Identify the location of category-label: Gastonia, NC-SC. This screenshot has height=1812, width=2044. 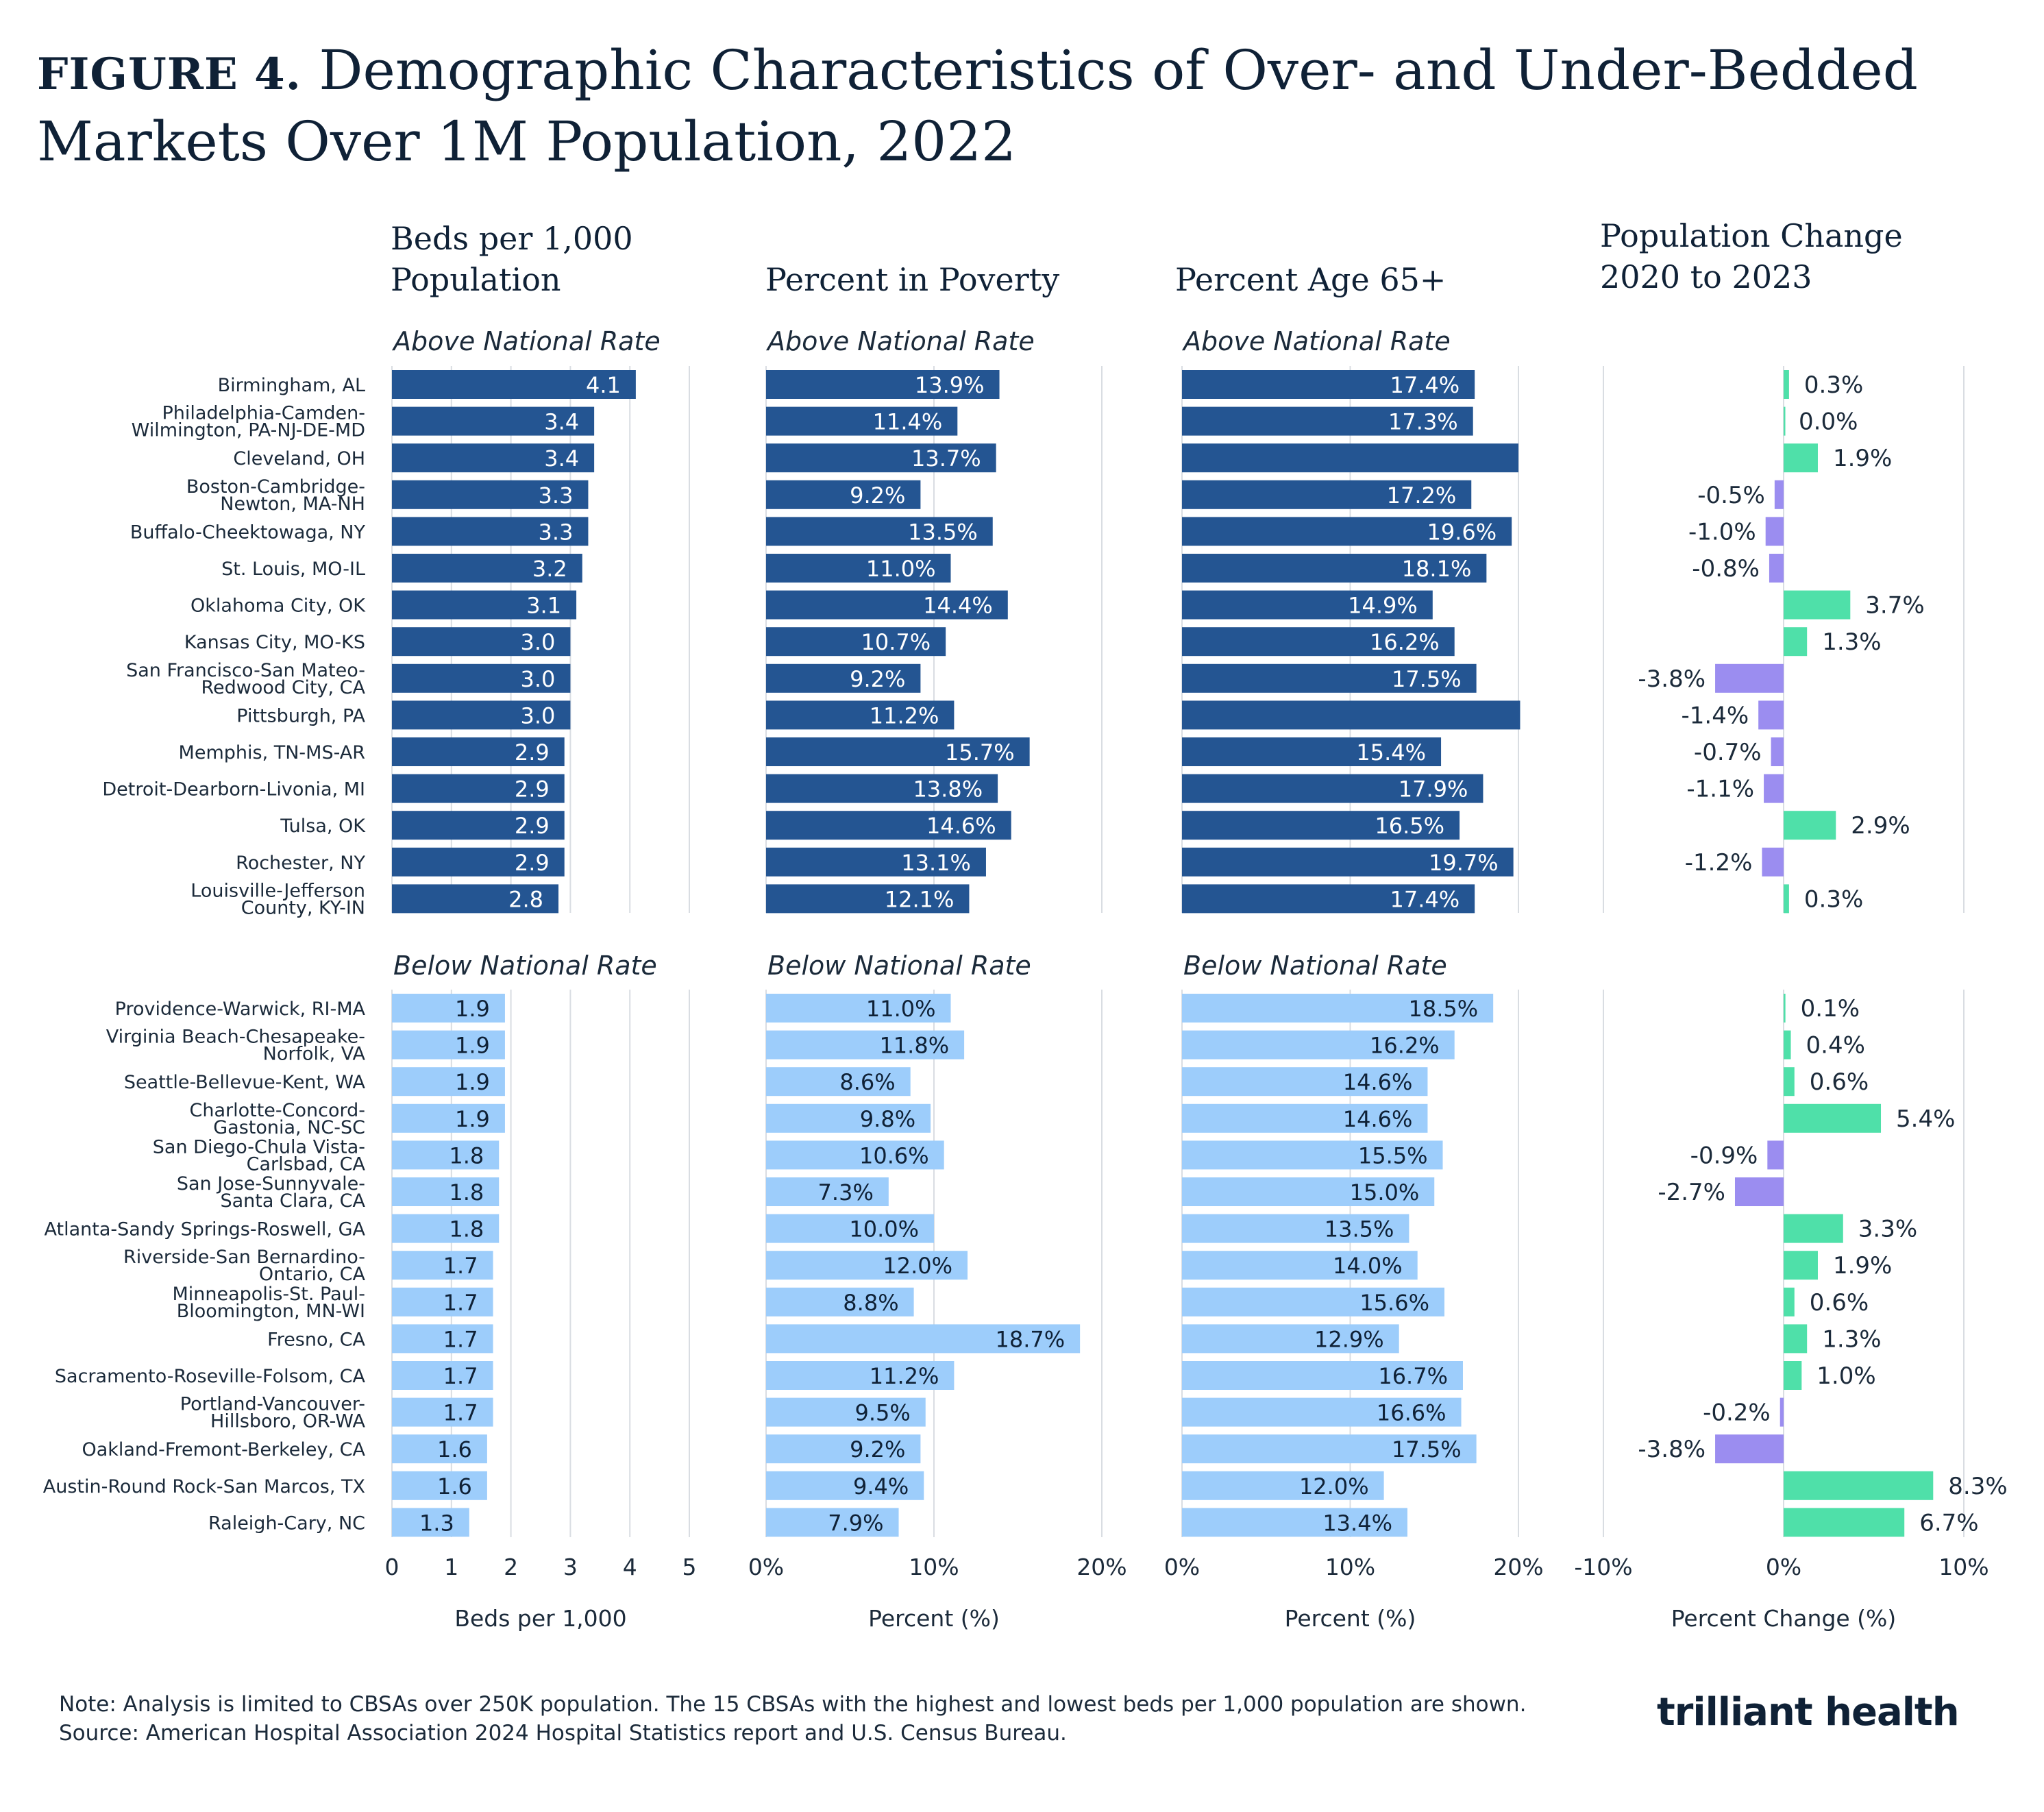
(289, 1127).